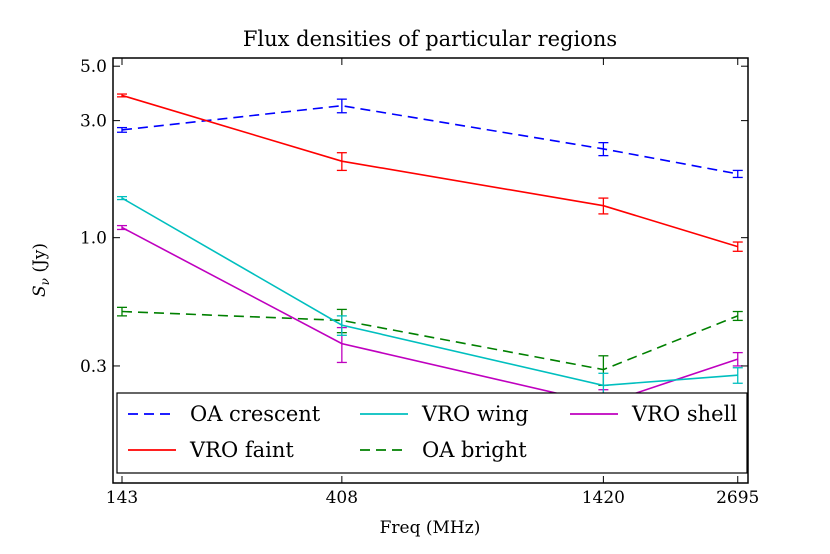  What do you see at coordinates (40, 291) in the screenshot?
I see `y-axis-label-symbol: S` at bounding box center [40, 291].